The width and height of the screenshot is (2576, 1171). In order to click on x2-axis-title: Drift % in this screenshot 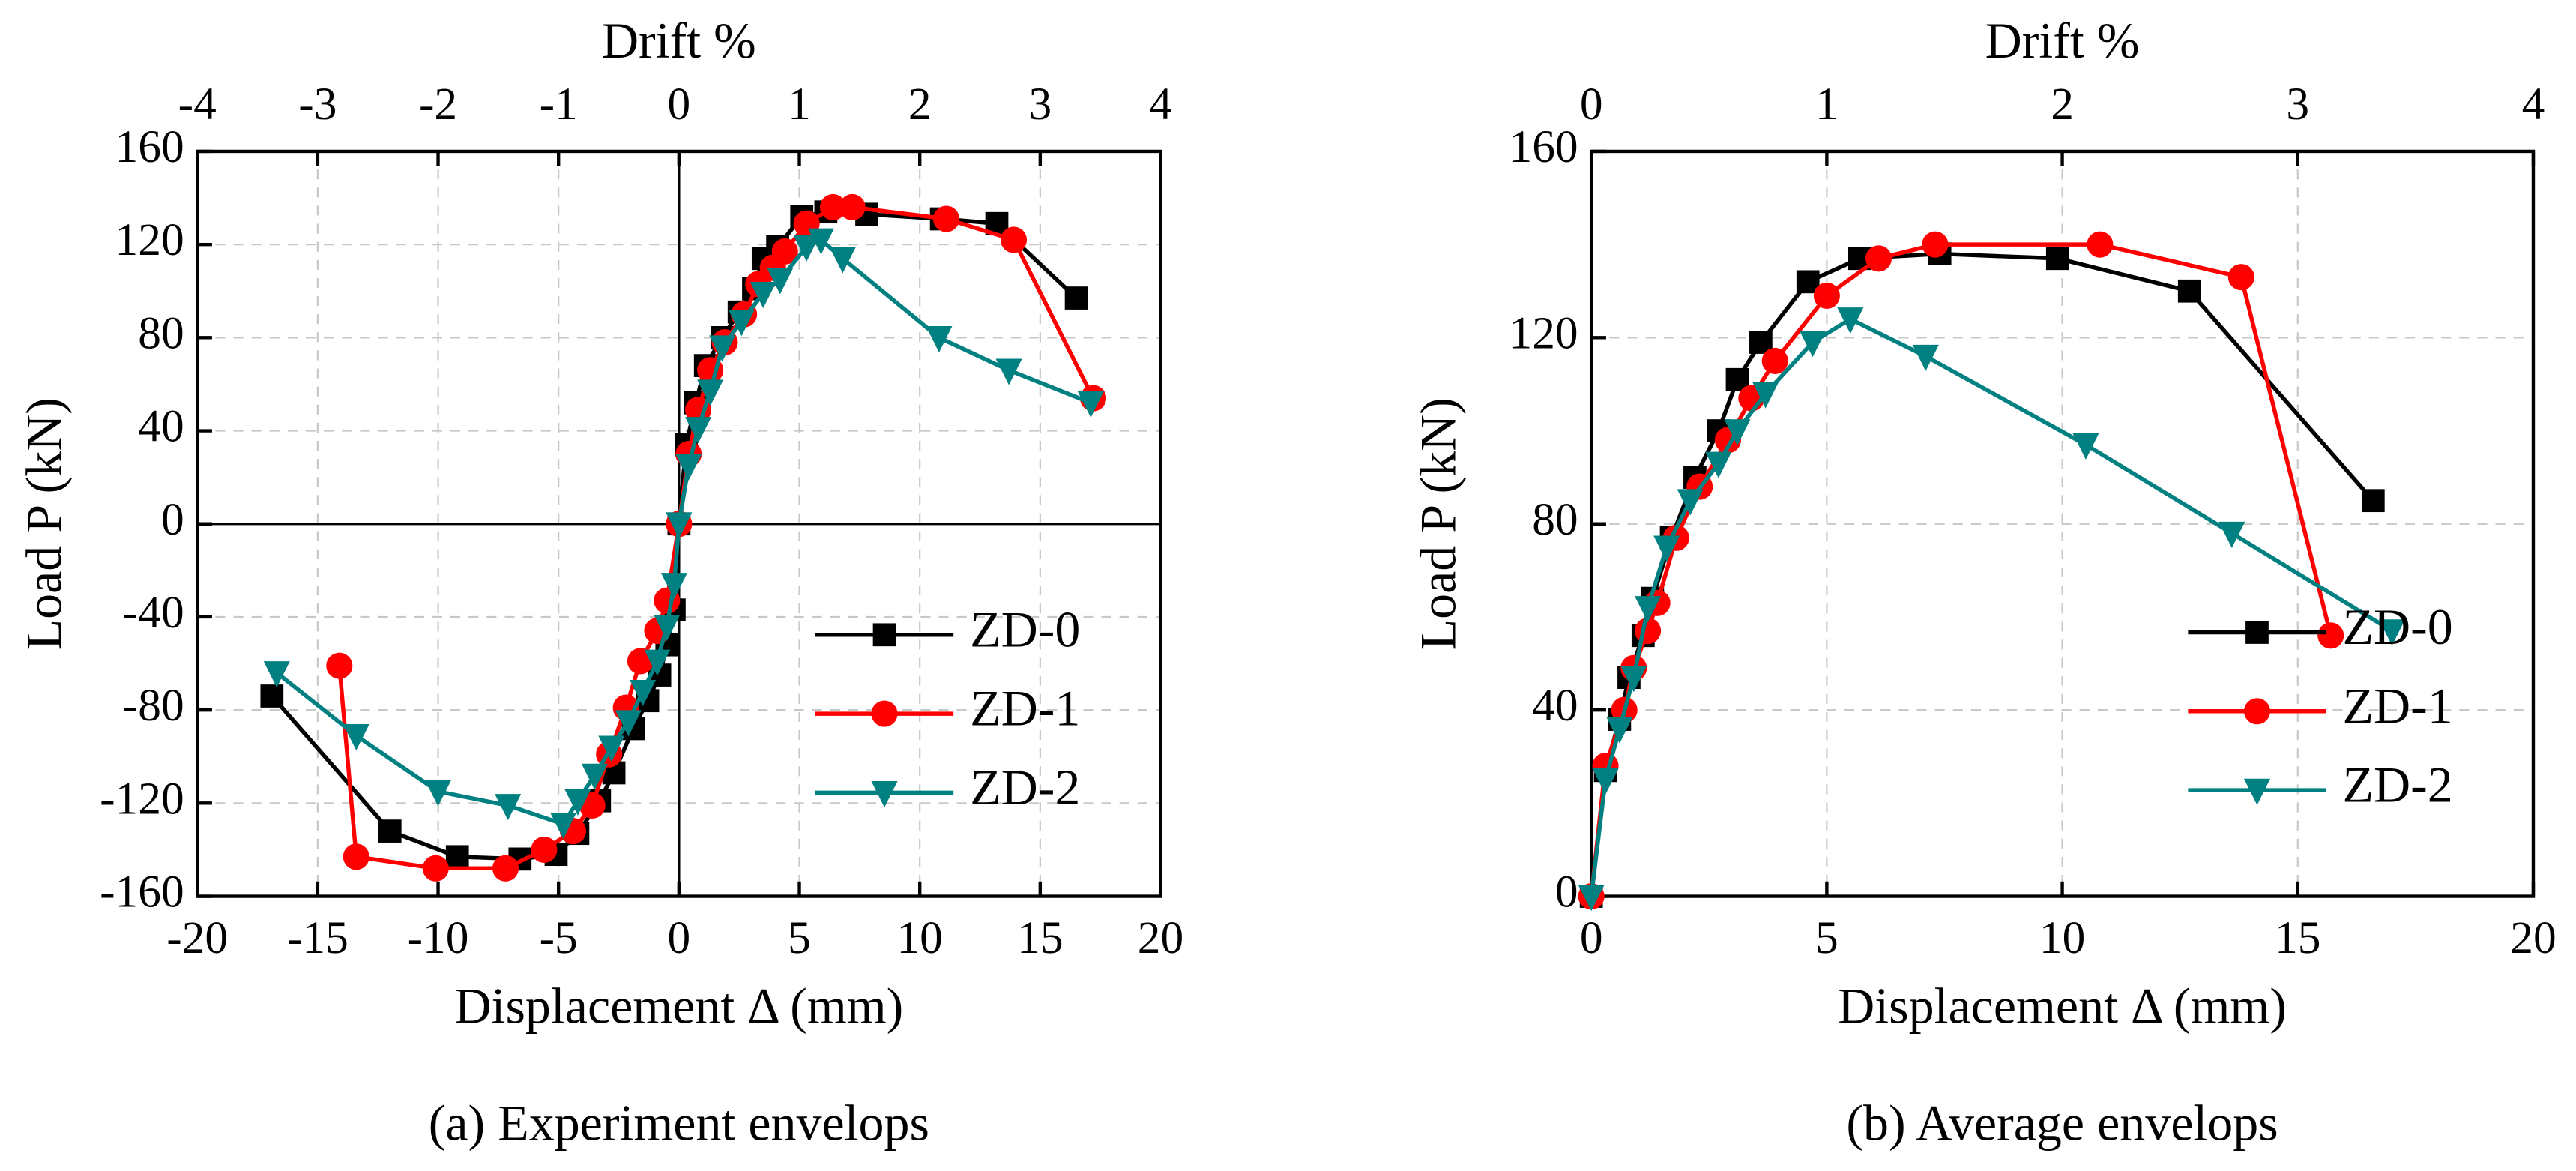, I will do `click(679, 41)`.